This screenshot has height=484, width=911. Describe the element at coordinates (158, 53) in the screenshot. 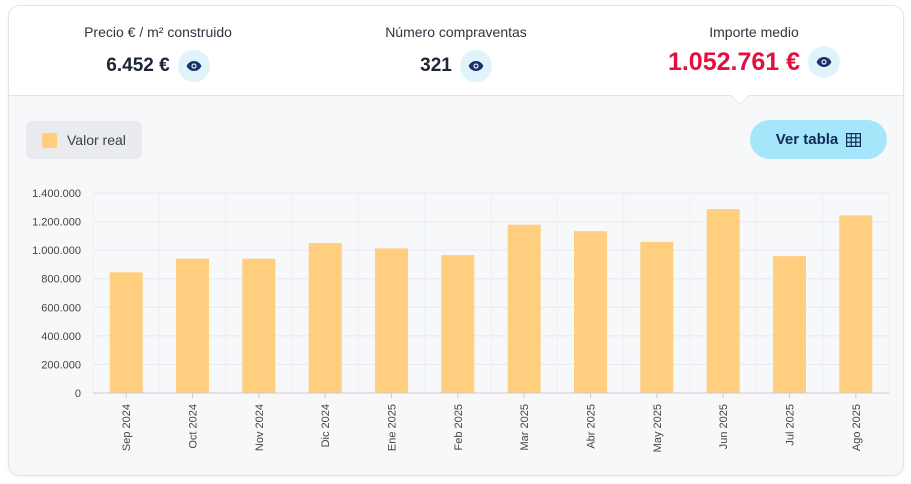

I see `stat-price-per-m2: Precio € / m² construido 6.452 €` at that location.